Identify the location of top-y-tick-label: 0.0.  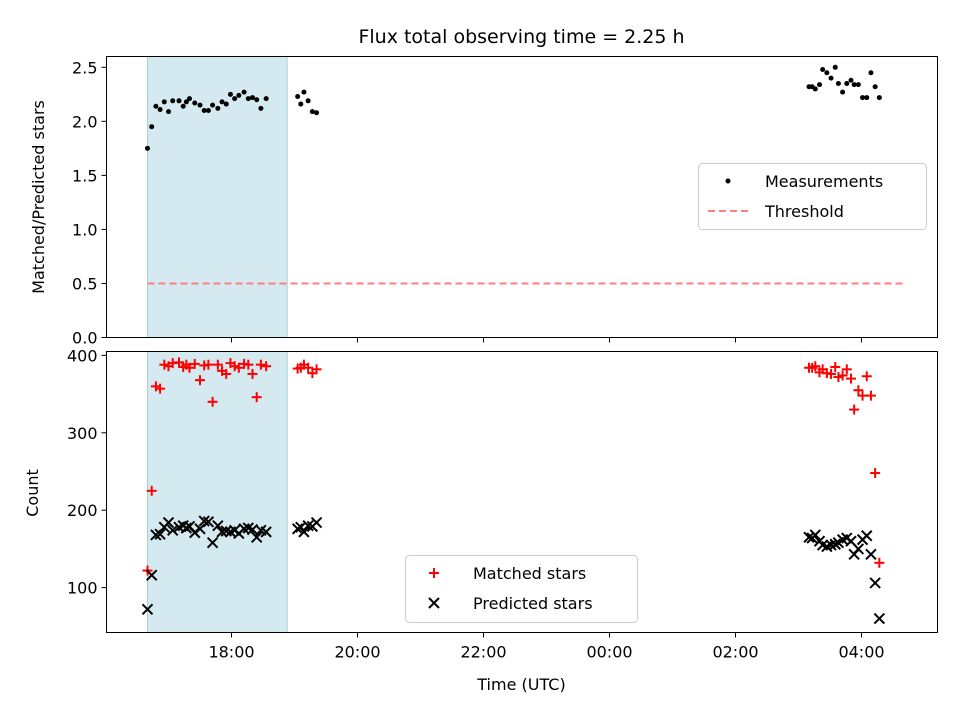
(84, 338).